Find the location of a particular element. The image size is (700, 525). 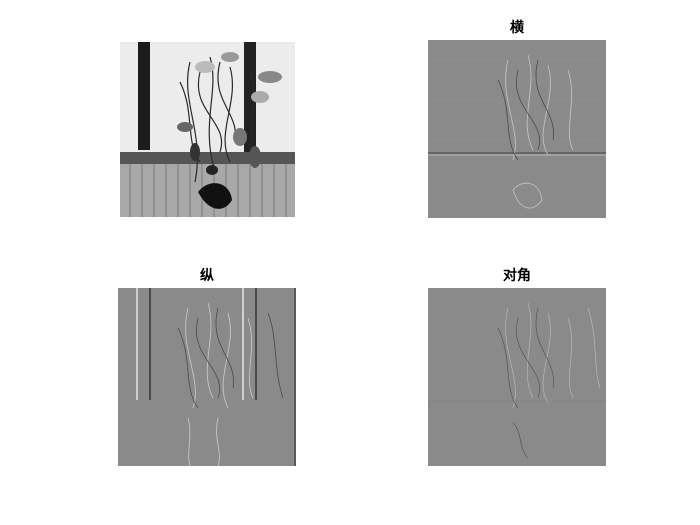

diagonal-detail-title: 对角 is located at coordinates (517, 276).